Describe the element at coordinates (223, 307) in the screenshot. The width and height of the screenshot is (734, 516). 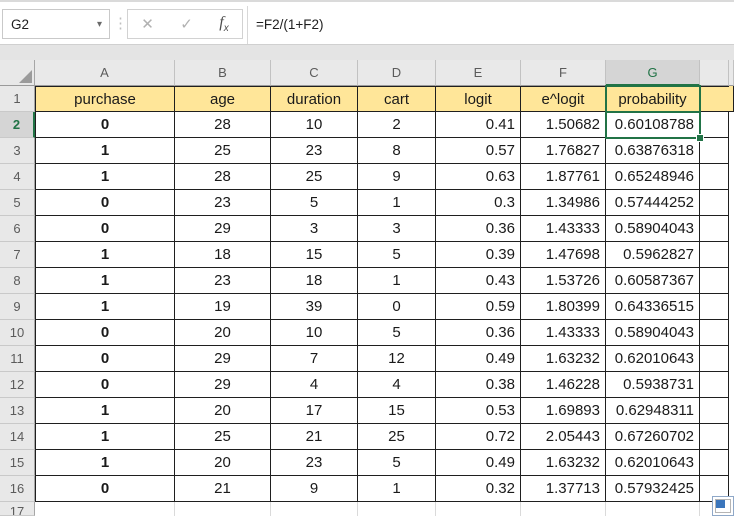
I see `cell-B9: 19` at that location.